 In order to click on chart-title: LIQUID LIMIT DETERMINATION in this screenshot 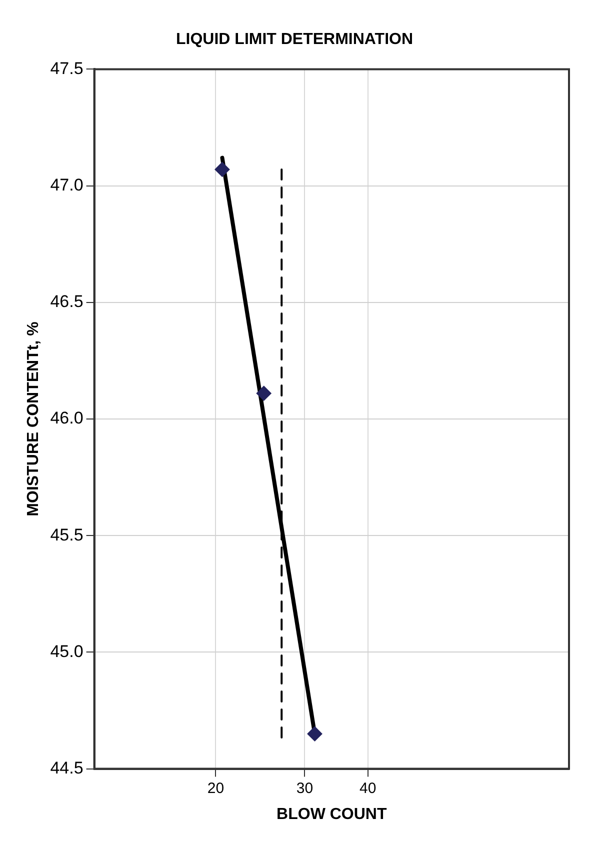, I will do `click(295, 39)`.